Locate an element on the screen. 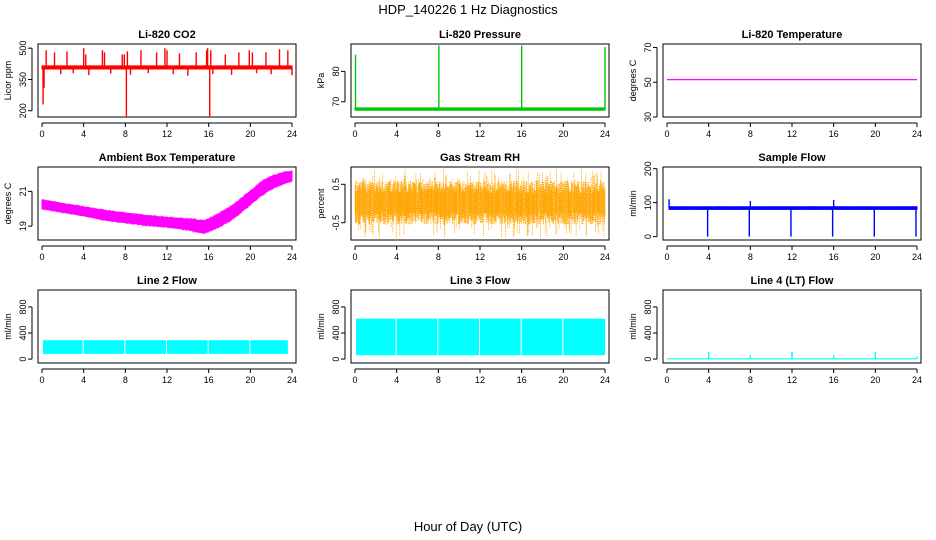 This screenshot has height=540, width=936. chart-panel-li-820-co2: Li-820 CO2 0 4 8 12 16 20 24 200 350 500 Licor ppm is located at coordinates (150, 84).